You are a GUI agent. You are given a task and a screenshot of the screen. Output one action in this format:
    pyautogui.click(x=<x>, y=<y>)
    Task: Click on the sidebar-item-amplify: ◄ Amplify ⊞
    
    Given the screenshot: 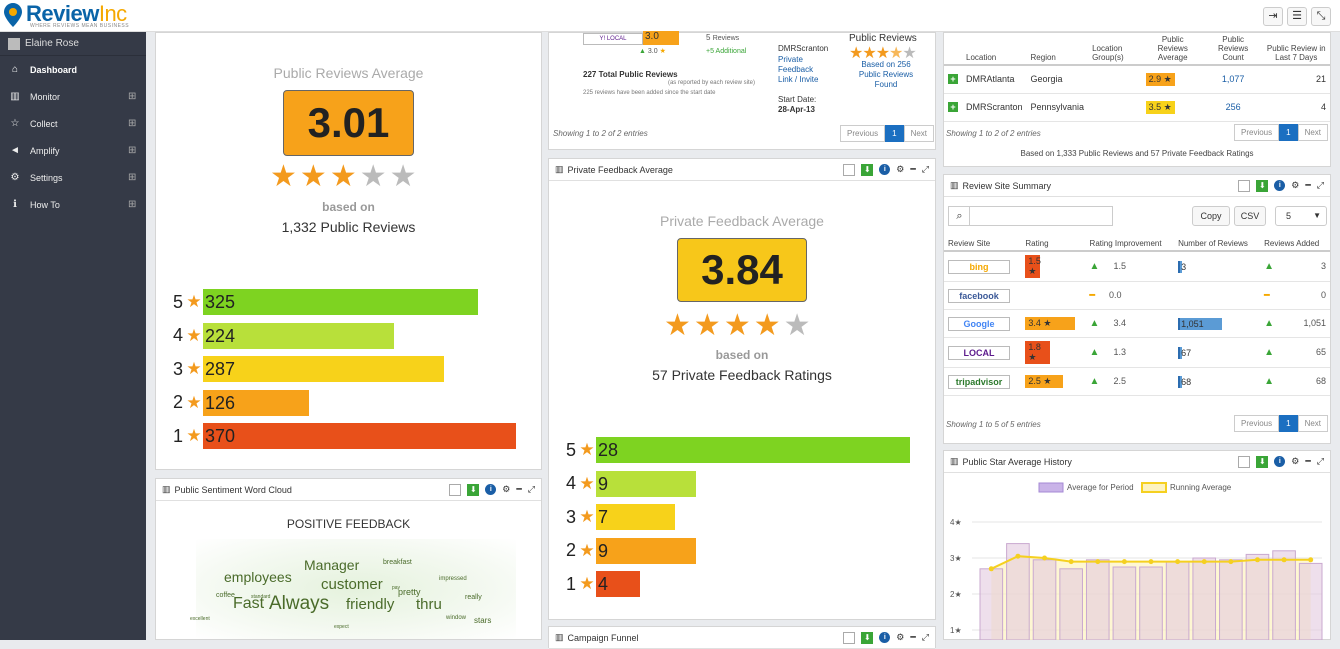 What is the action you would take?
    pyautogui.click(x=73, y=150)
    